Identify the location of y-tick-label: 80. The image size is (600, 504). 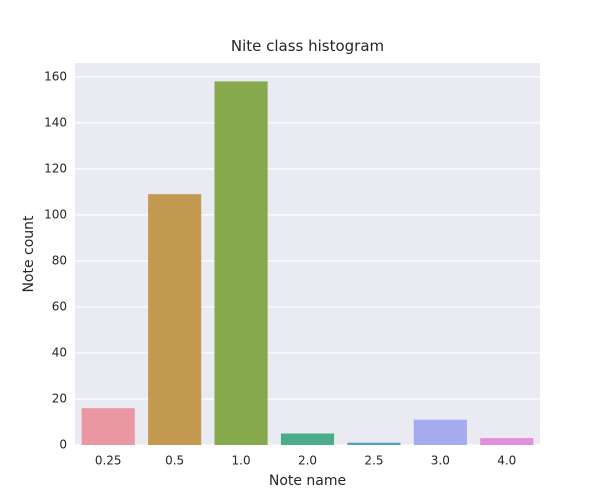
(59, 260).